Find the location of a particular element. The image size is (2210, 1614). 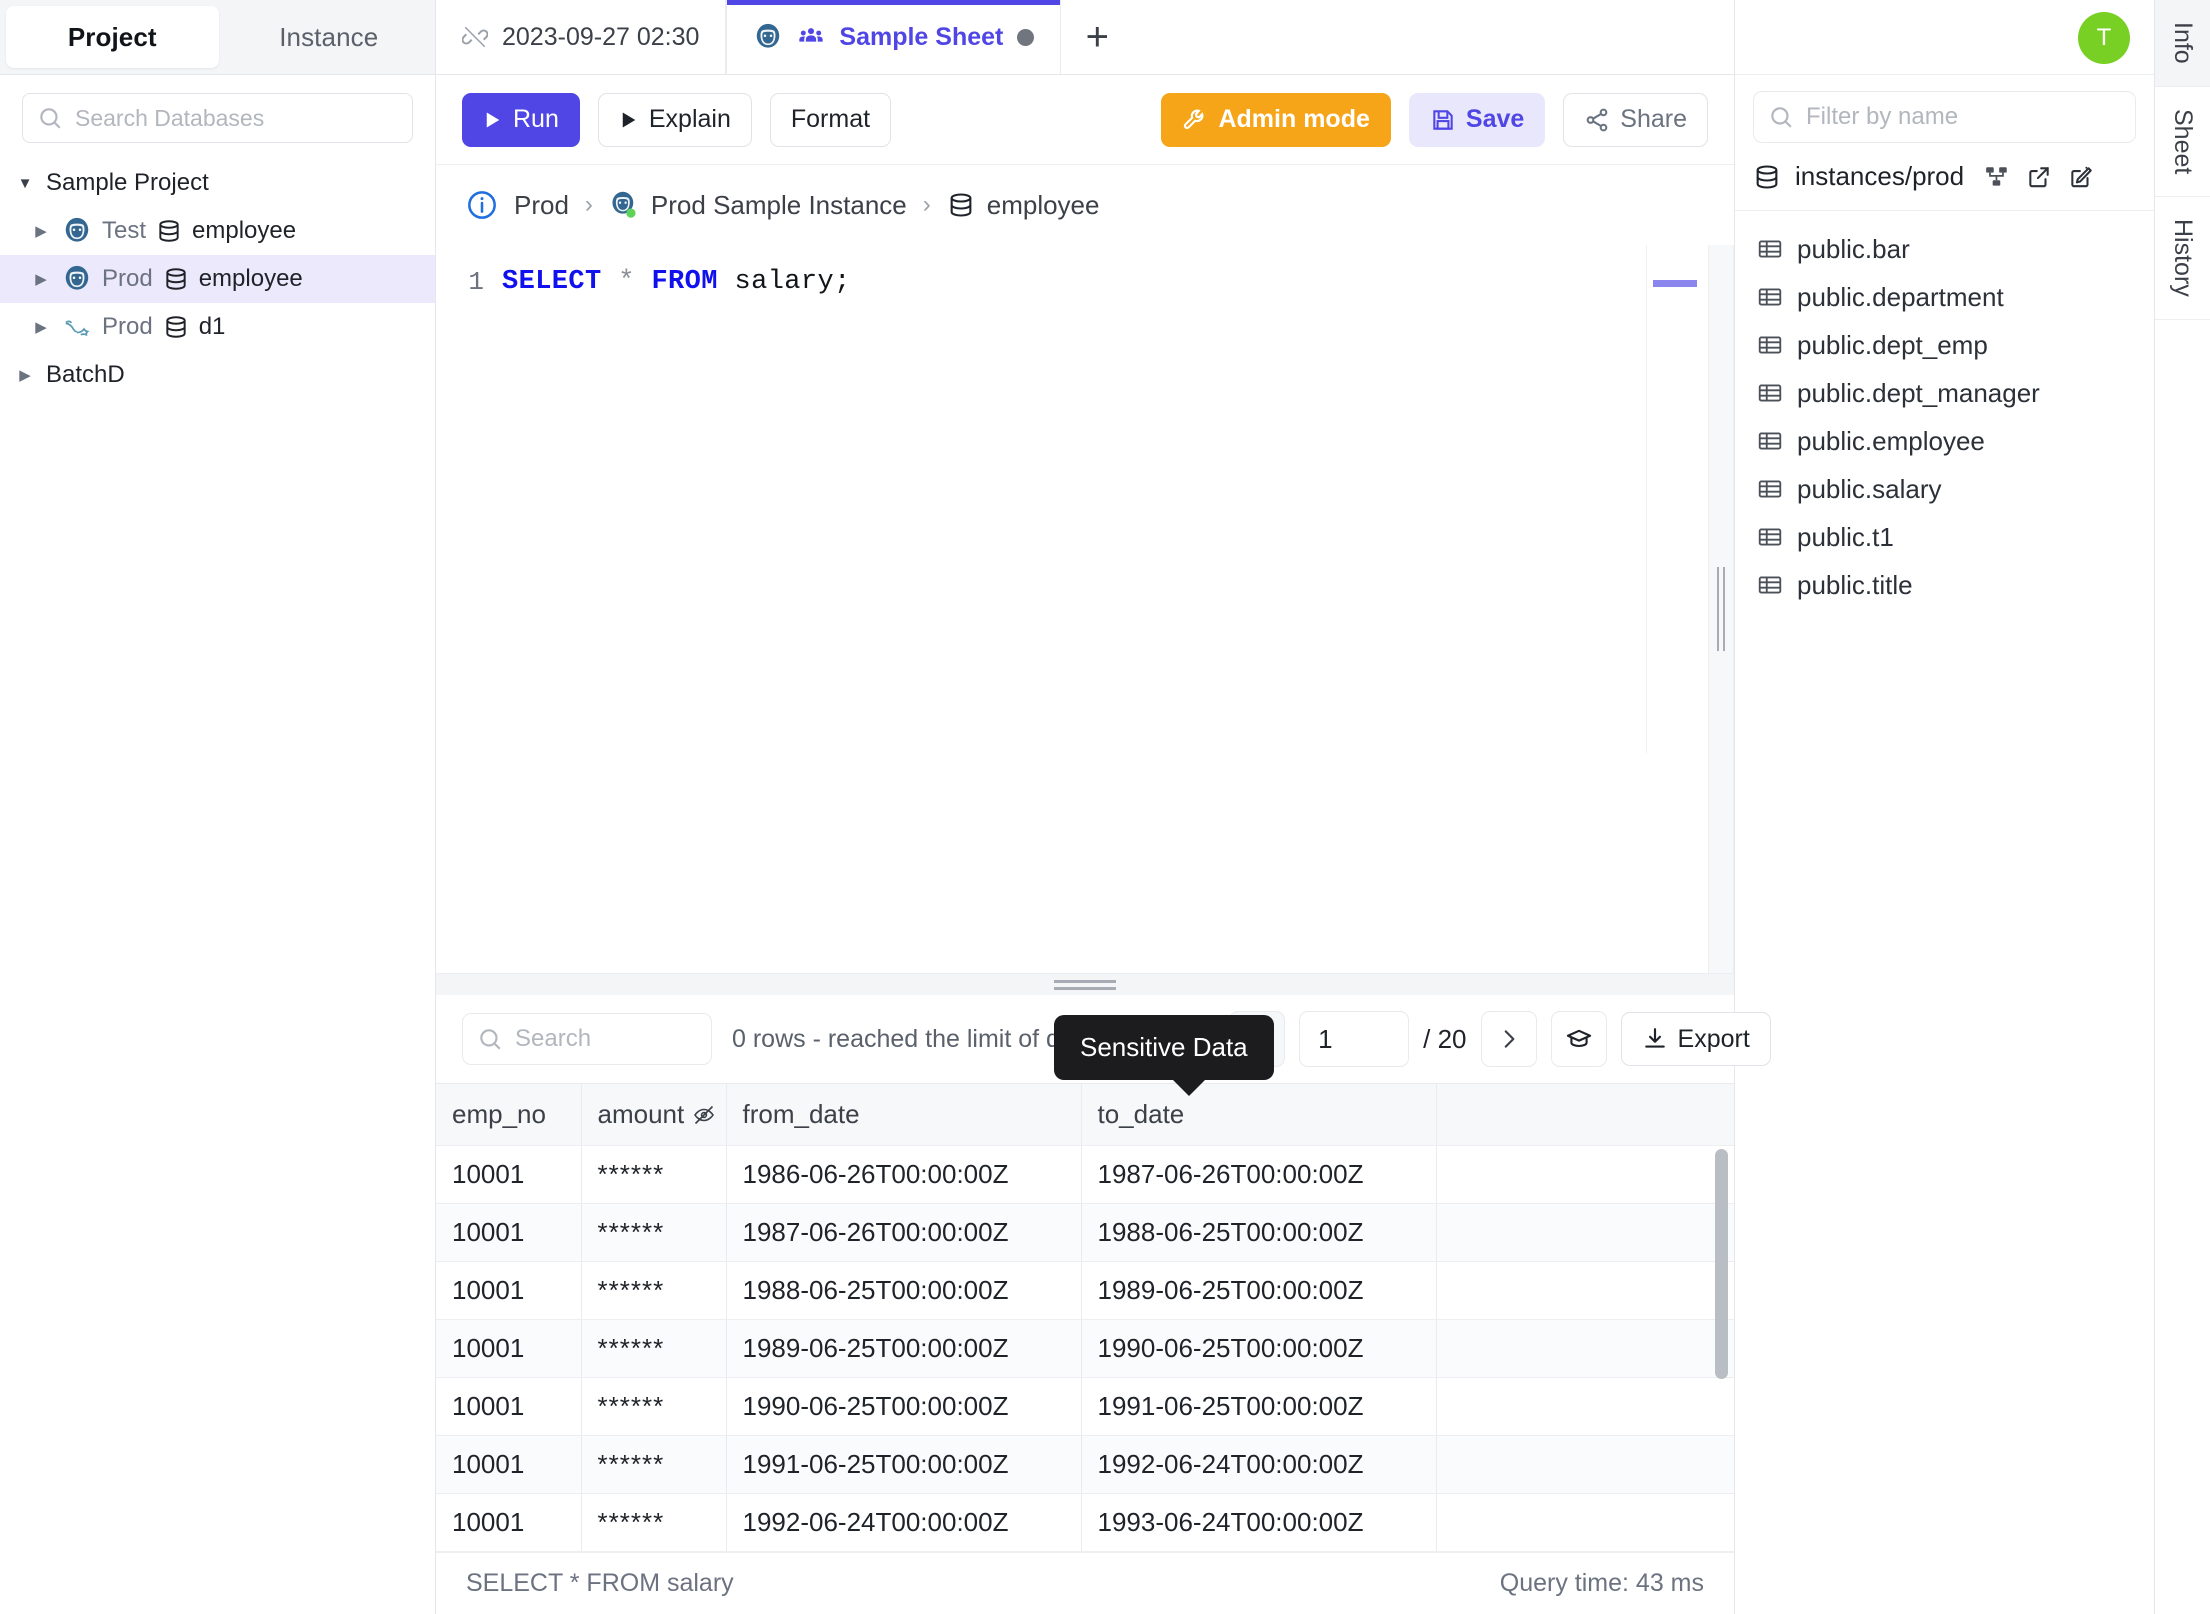

filter-by-name-box is located at coordinates (1944, 117).